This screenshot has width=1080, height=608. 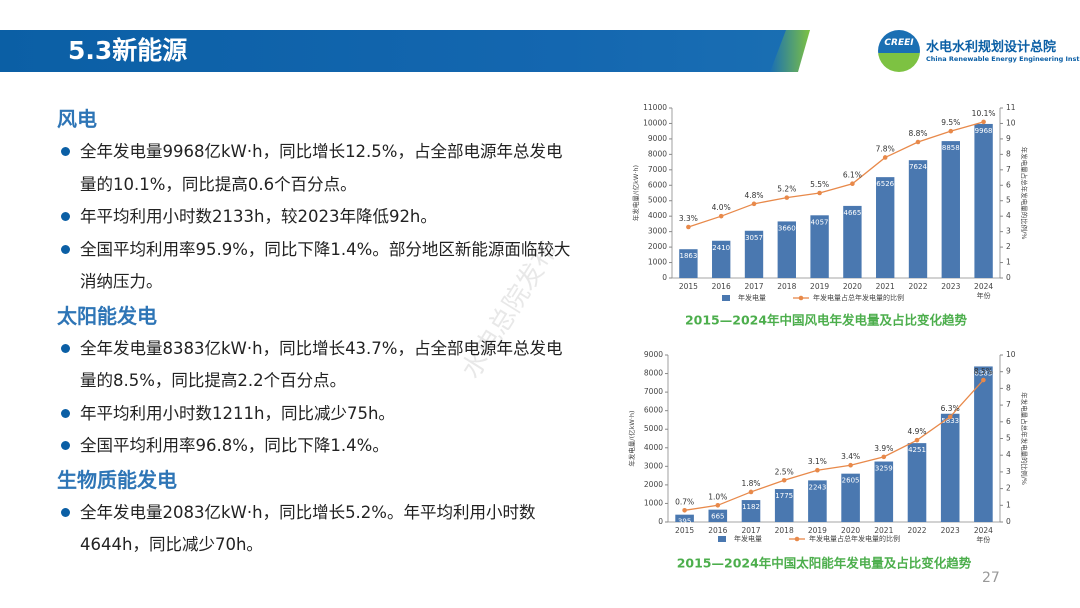 I want to click on line-label: 3.4%, so click(x=850, y=456).